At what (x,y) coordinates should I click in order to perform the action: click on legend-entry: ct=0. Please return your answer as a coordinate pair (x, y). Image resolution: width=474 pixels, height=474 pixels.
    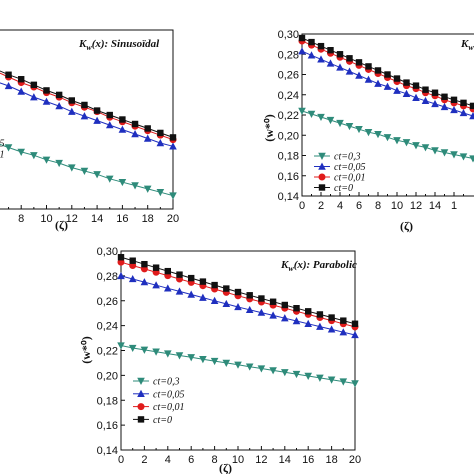
    Looking at the image, I should click on (343, 188).